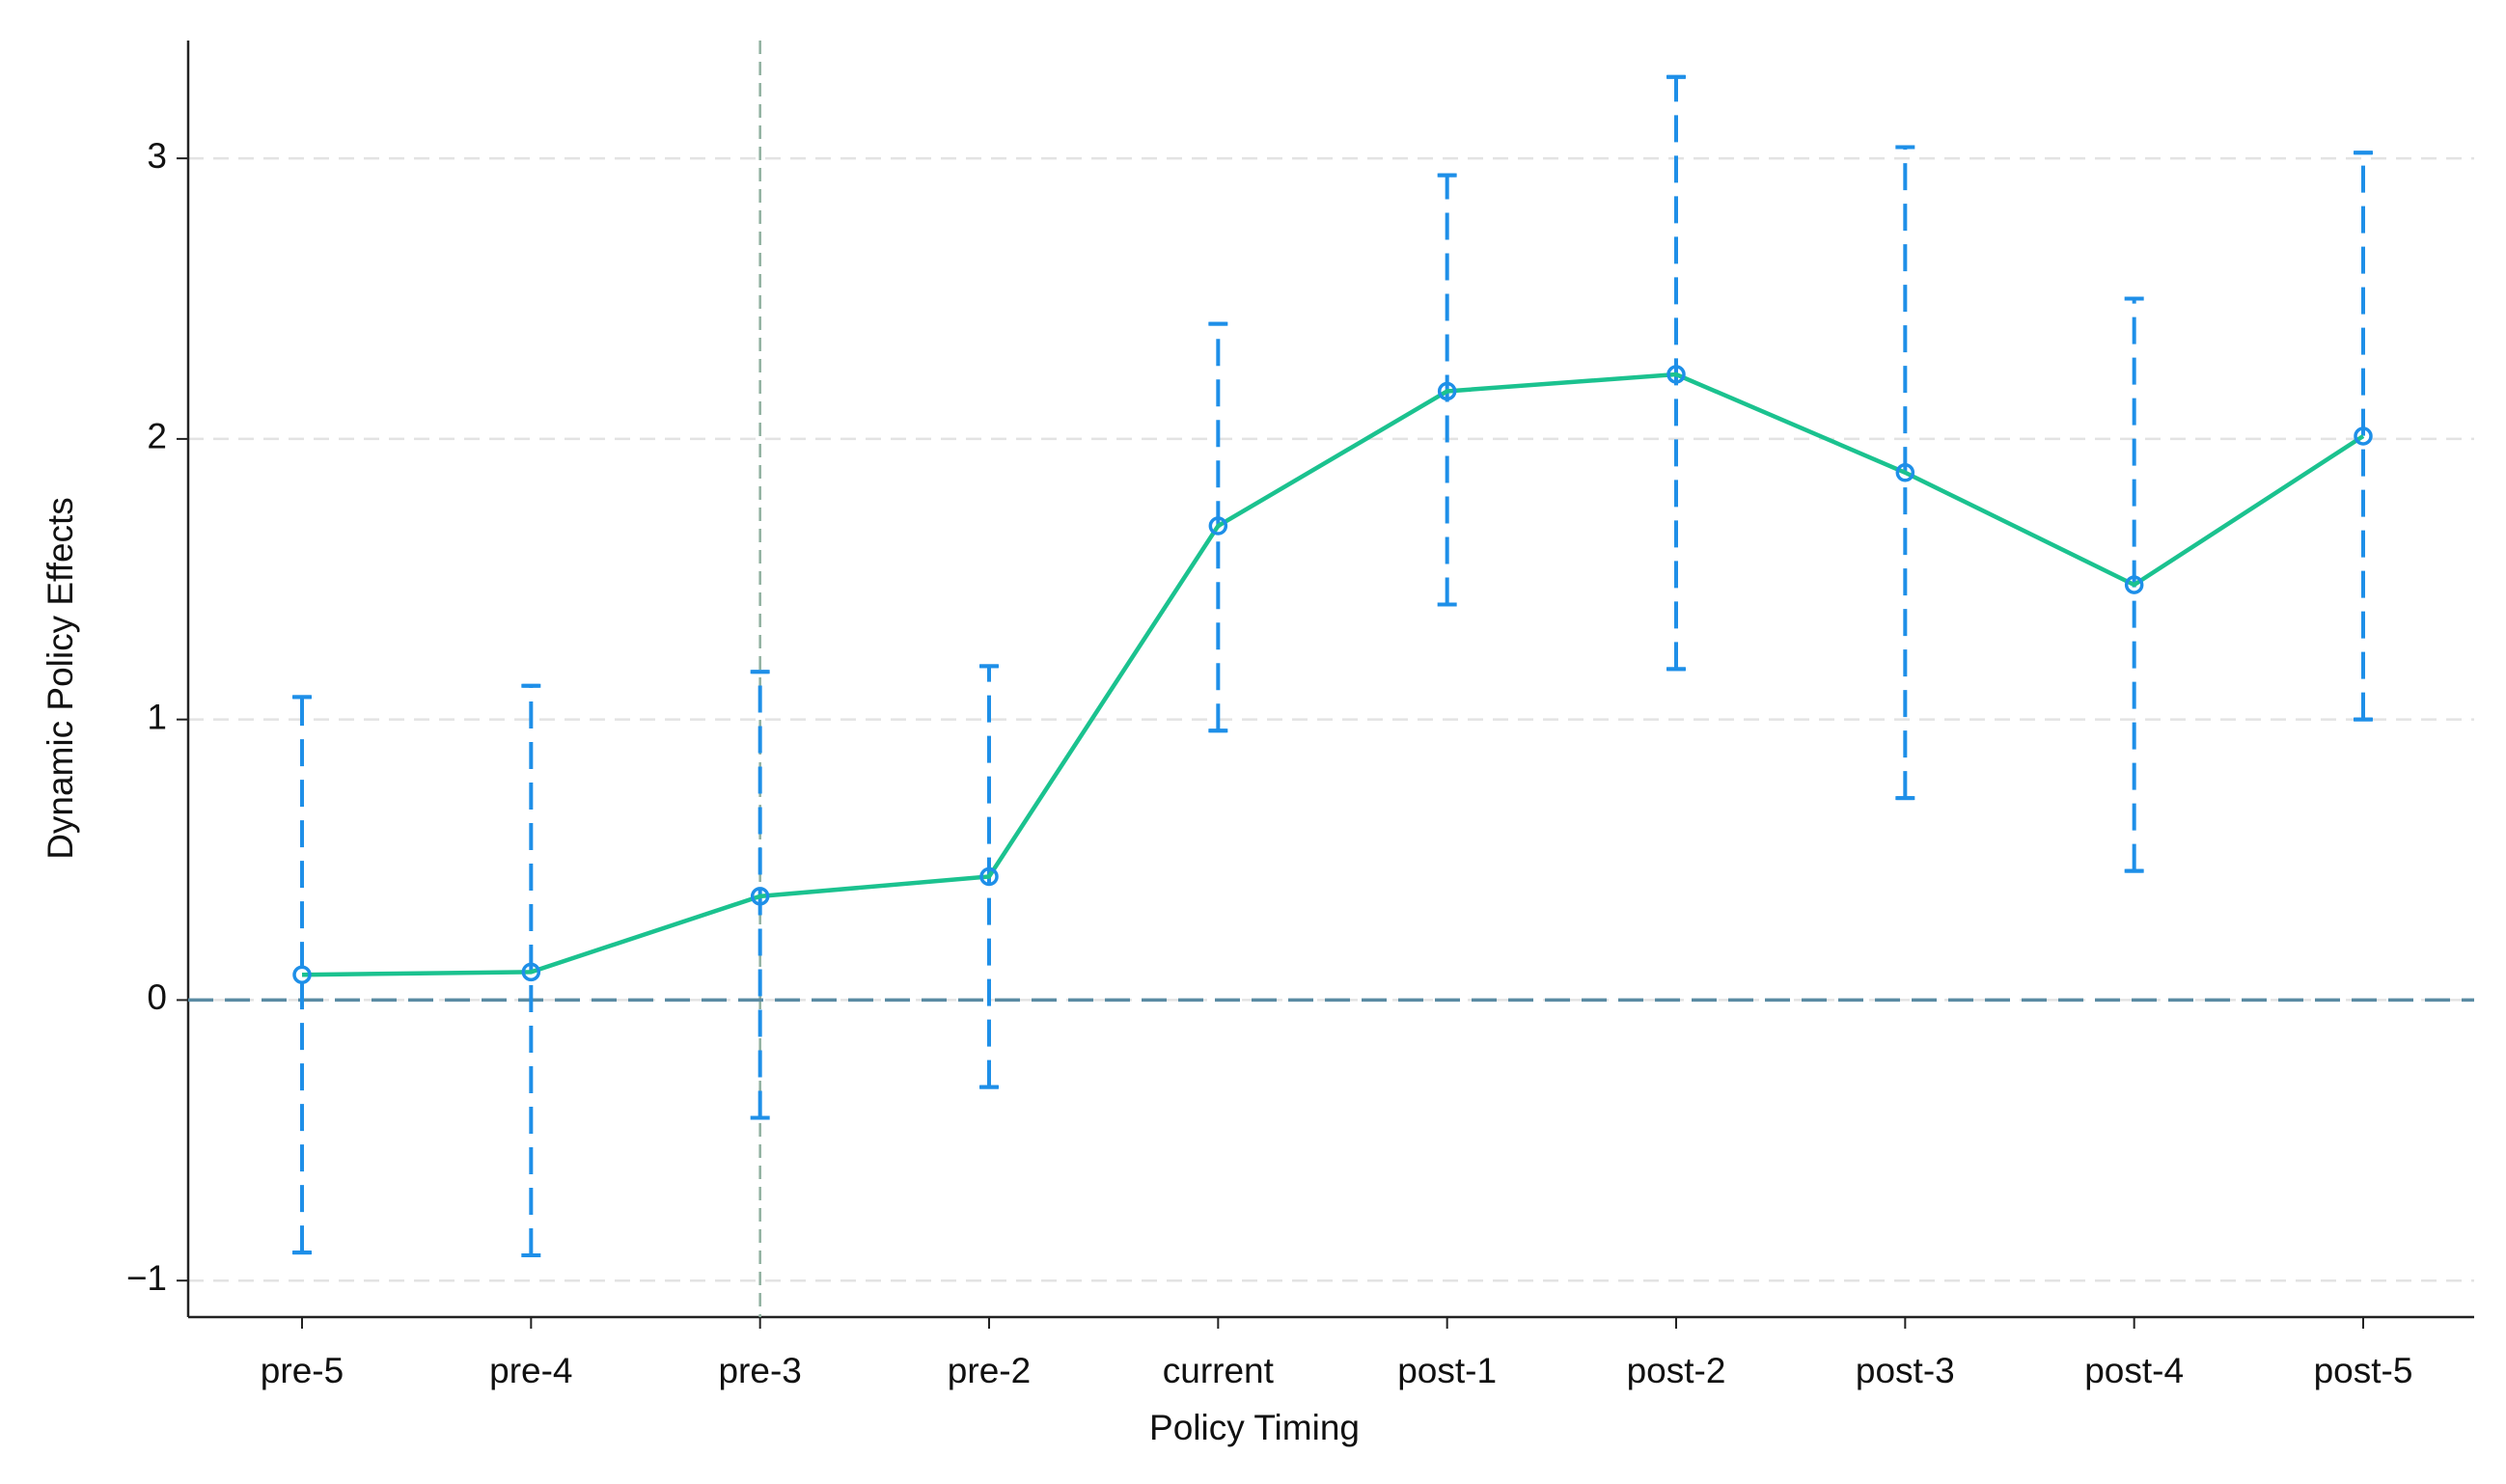 The width and height of the screenshot is (2506, 1484). I want to click on x-tick-label: post-2, so click(1677, 1370).